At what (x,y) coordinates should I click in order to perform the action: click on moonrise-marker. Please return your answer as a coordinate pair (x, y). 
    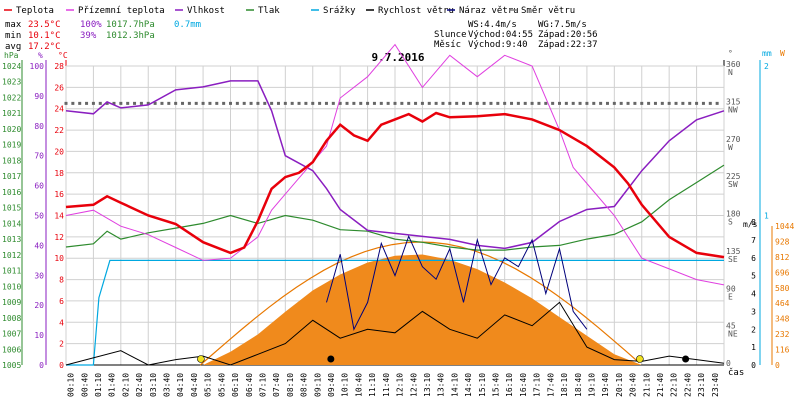
    Looking at the image, I should click on (331, 359).